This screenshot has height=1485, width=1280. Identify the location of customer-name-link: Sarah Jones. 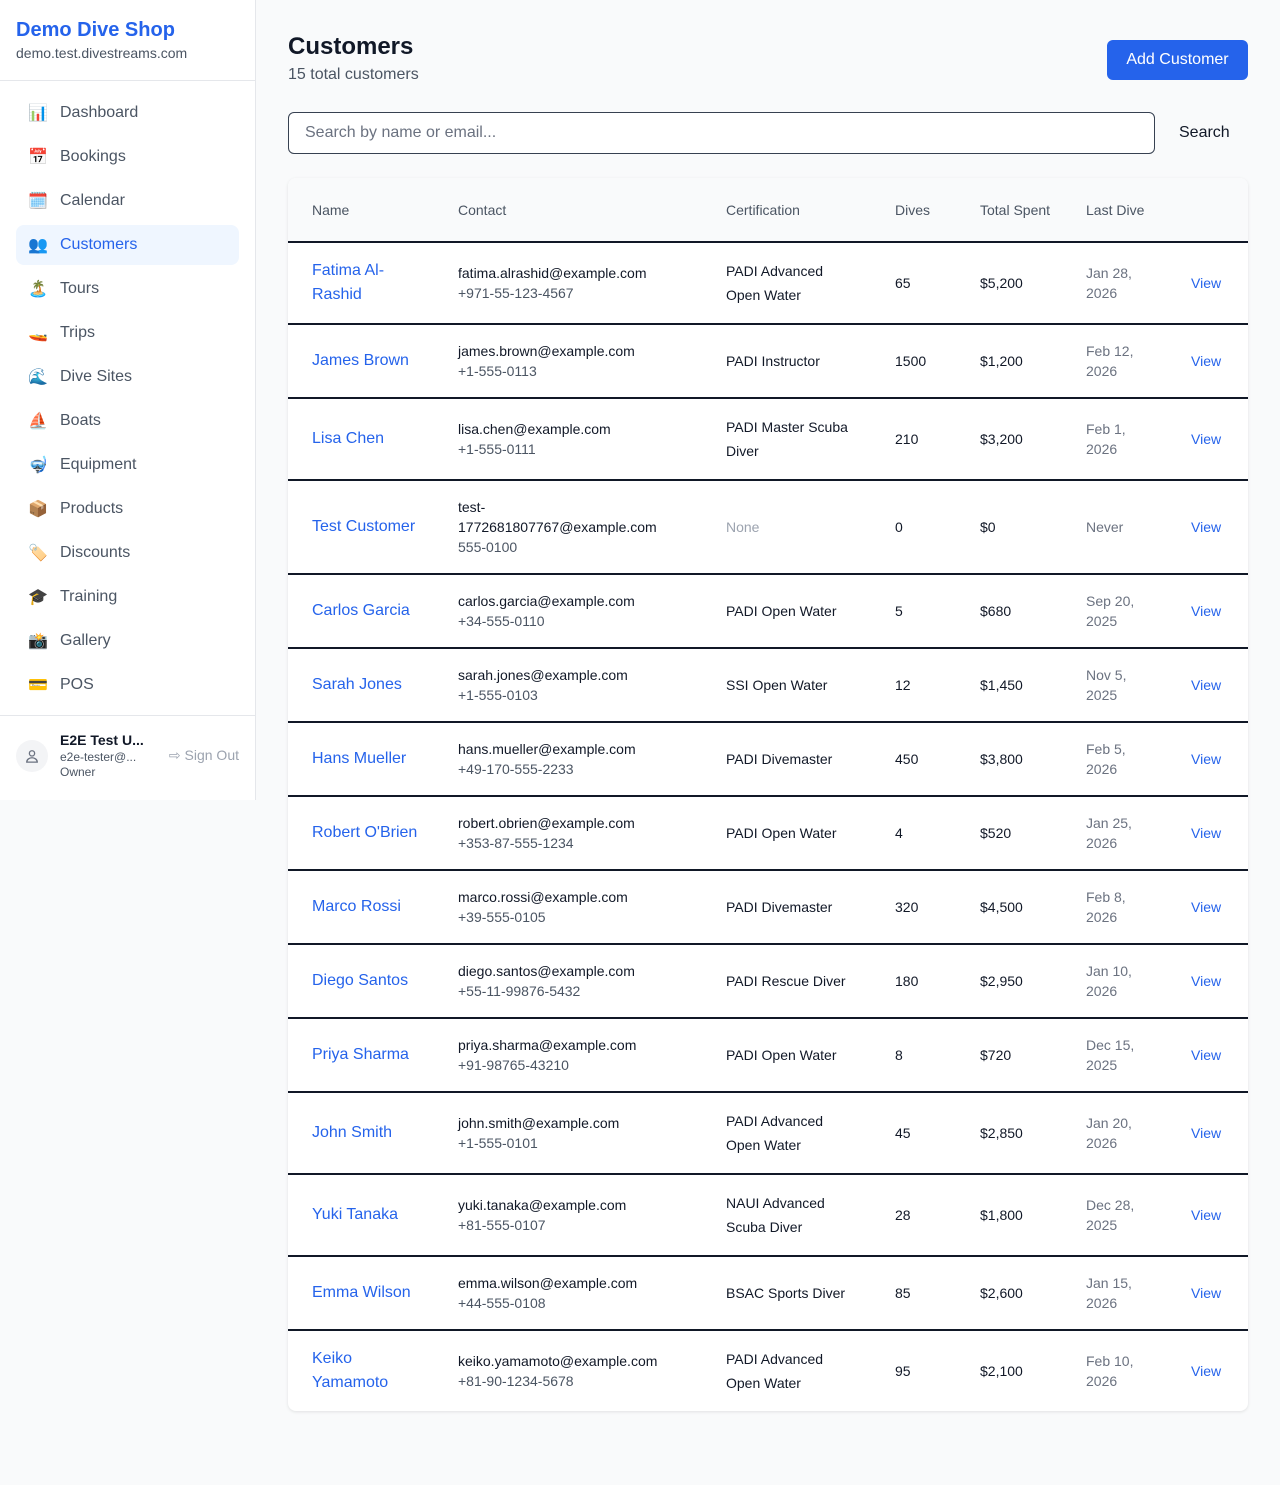
(361, 684).